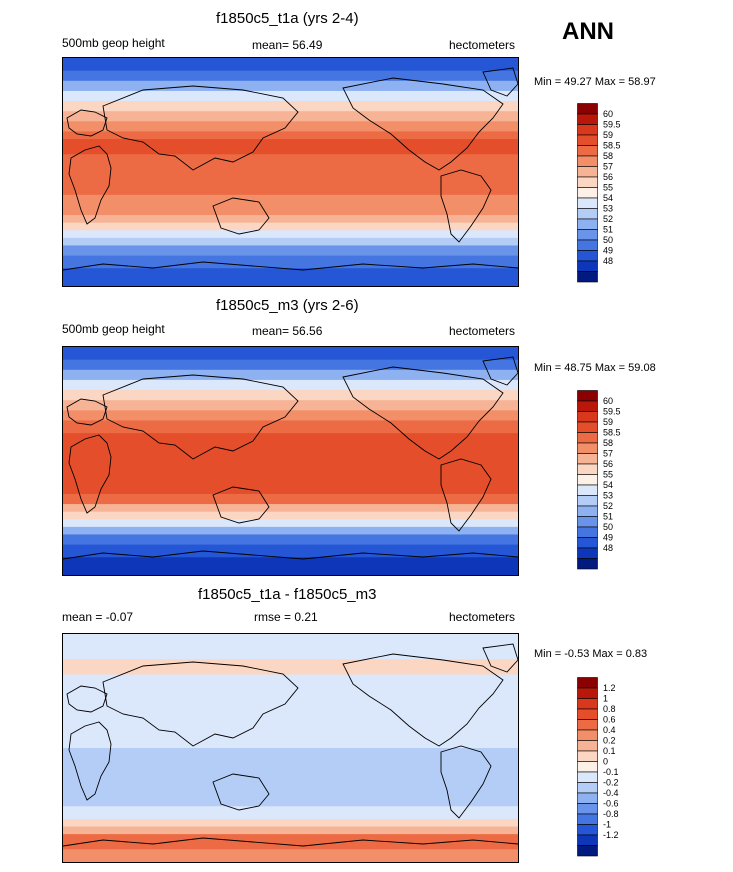 Image resolution: width=733 pixels, height=872 pixels. What do you see at coordinates (98, 617) in the screenshot?
I see `panel-3-mean-label: mean = -0.07` at bounding box center [98, 617].